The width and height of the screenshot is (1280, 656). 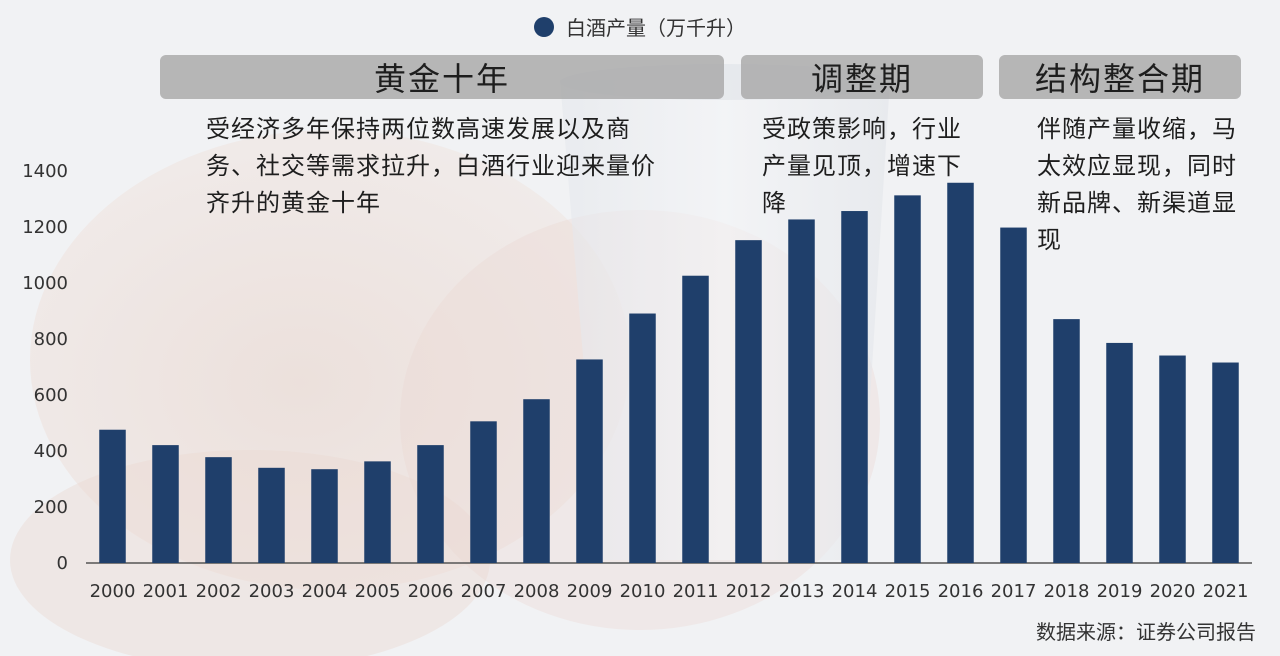 What do you see at coordinates (855, 591) in the screenshot?
I see `x-tick-label: 2014` at bounding box center [855, 591].